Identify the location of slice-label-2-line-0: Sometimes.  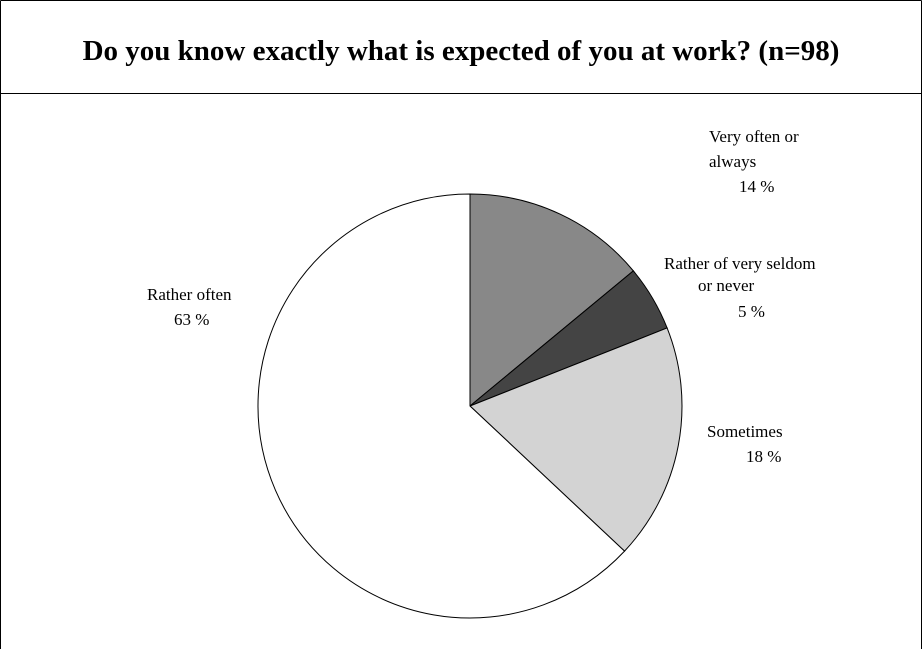
(745, 431).